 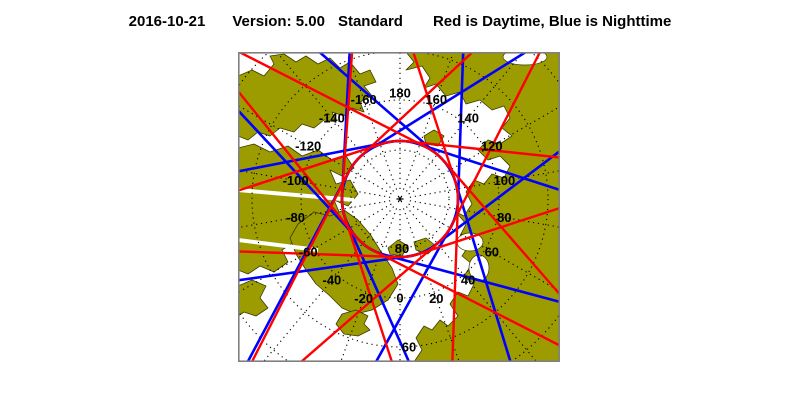 I want to click on pole-marker-stroke, so click(x=400, y=199).